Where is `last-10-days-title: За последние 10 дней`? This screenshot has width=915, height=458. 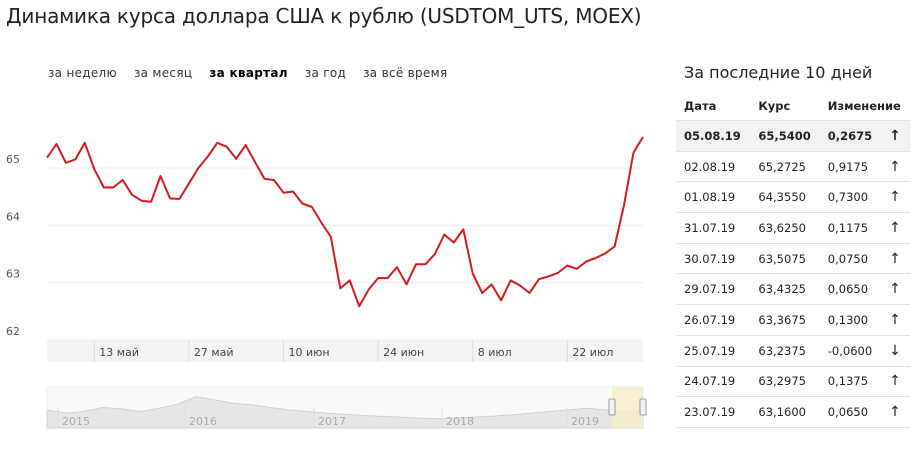 last-10-days-title: За последние 10 дней is located at coordinates (778, 72).